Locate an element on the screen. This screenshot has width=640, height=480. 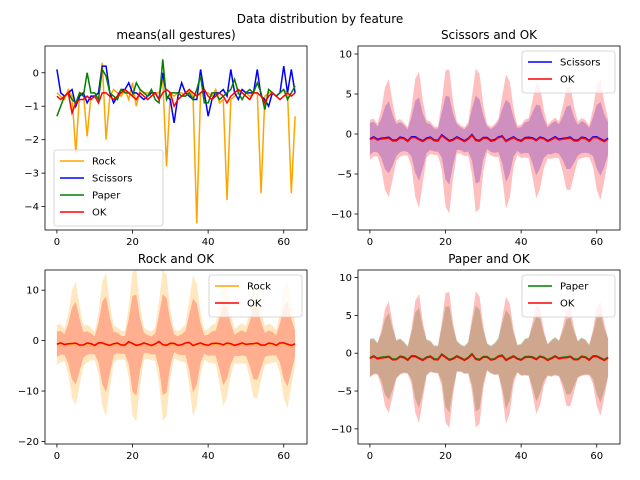
y-tick-label: −20 is located at coordinates (28, 442).